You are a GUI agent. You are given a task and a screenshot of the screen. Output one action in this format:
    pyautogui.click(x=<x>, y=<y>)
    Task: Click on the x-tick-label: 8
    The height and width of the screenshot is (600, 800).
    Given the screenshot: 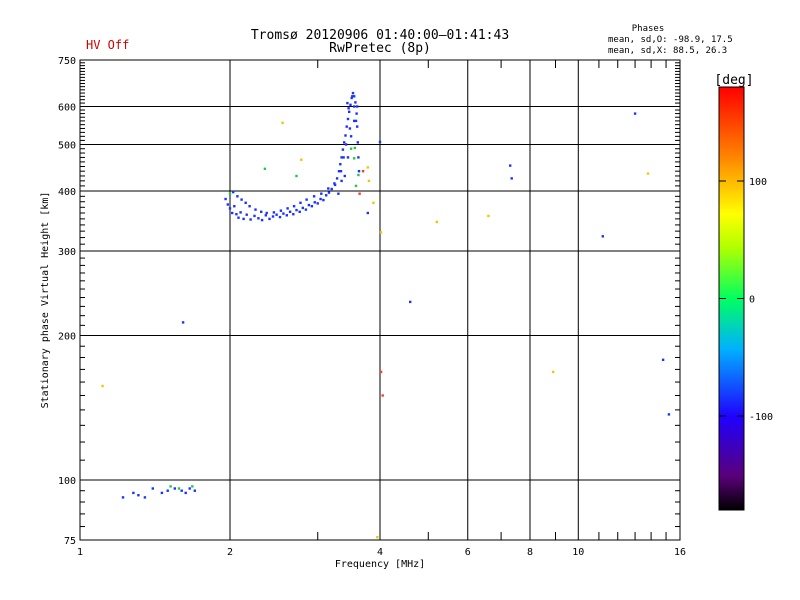 What is the action you would take?
    pyautogui.click(x=530, y=552)
    